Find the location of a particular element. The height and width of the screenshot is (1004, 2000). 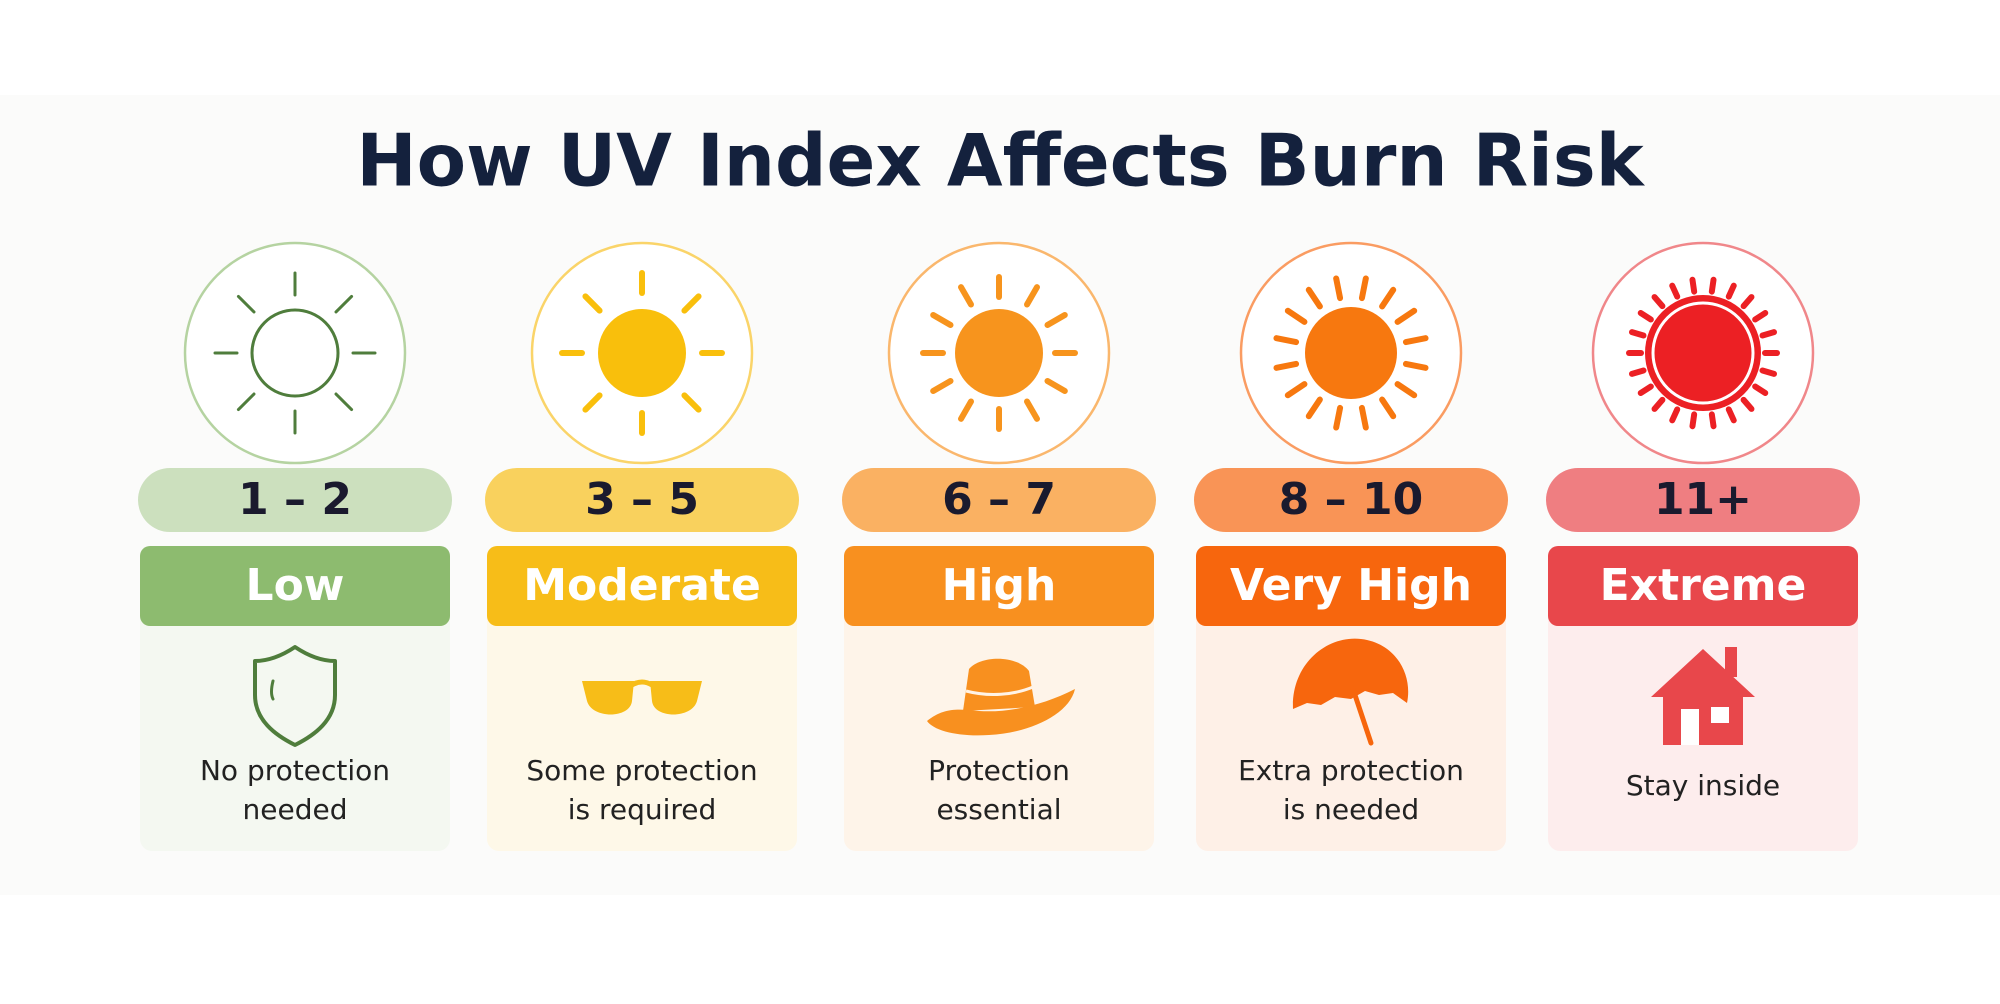

range-text: 11+ is located at coordinates (1703, 499).